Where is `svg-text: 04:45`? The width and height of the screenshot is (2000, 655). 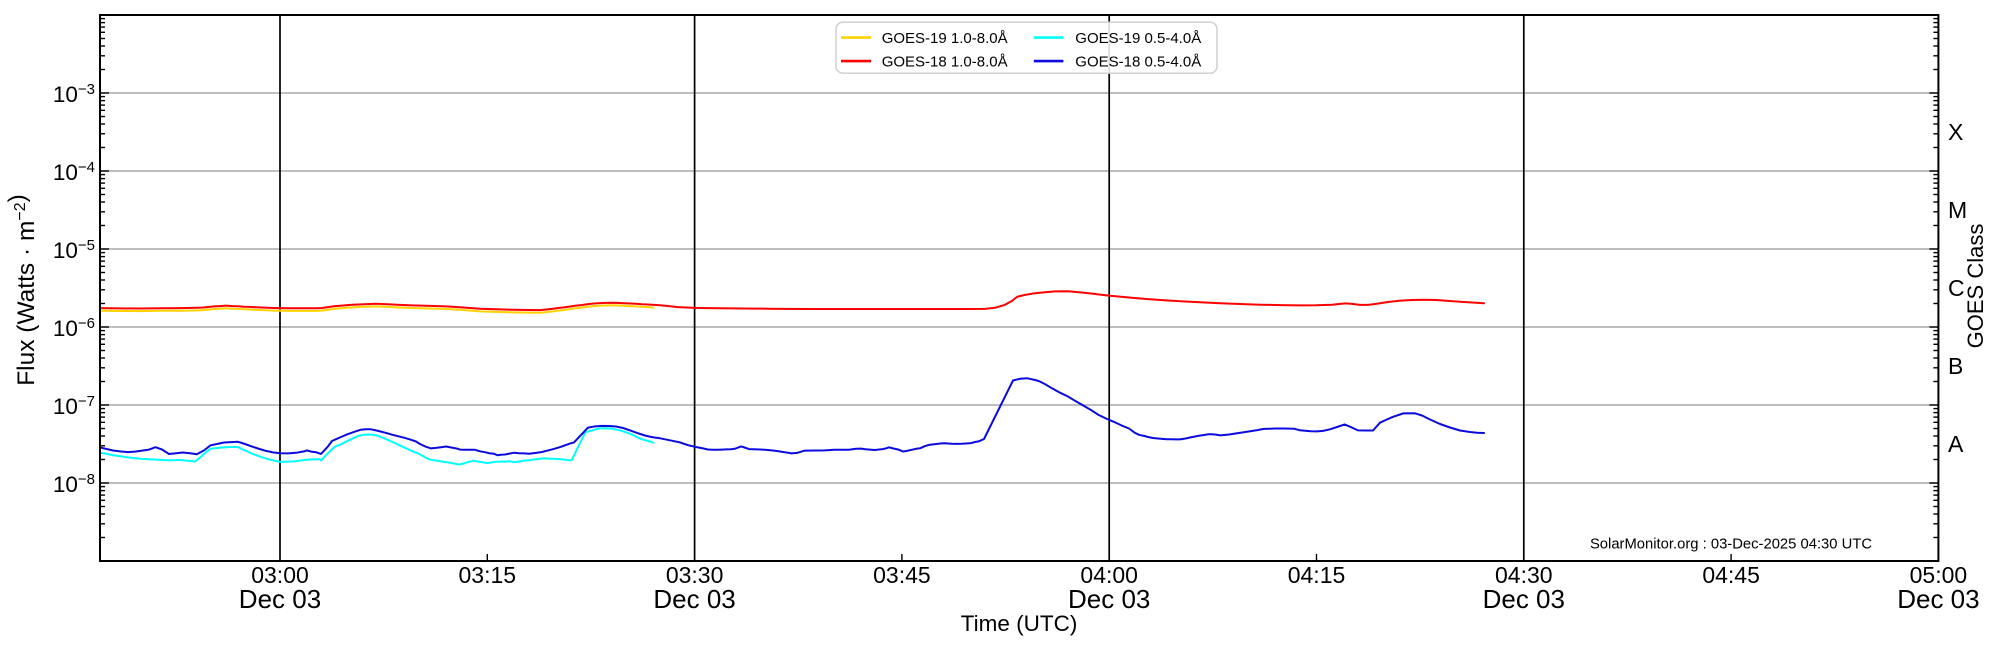
svg-text: 04:45 is located at coordinates (1731, 575).